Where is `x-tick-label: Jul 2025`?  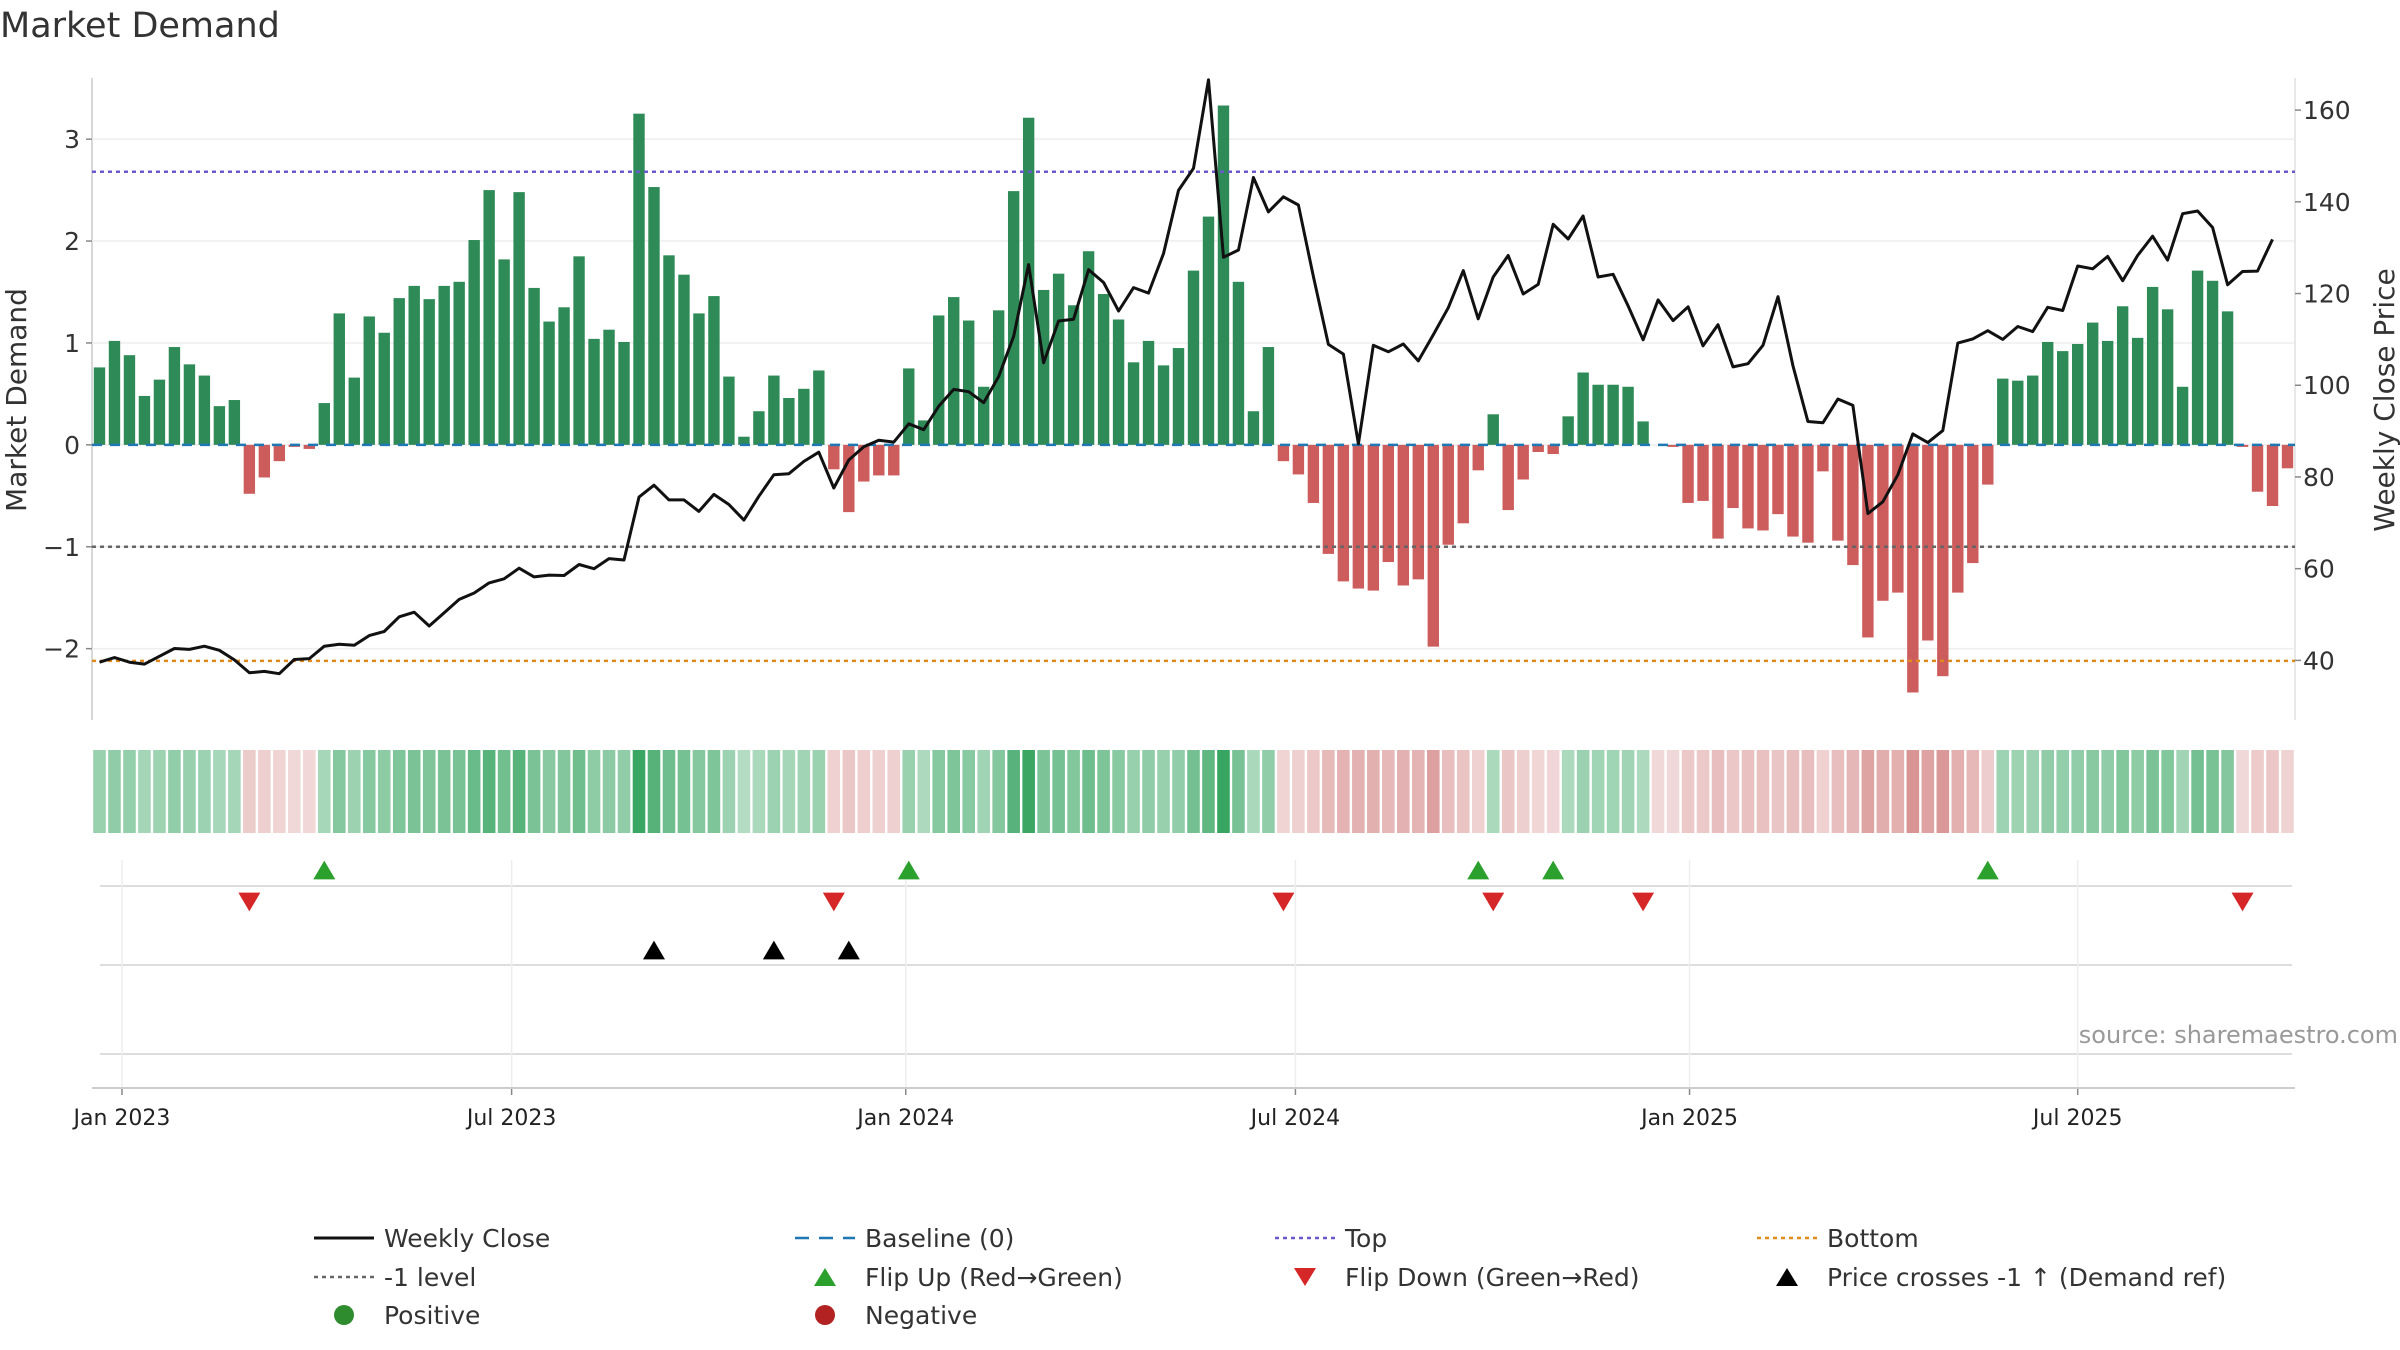 x-tick-label: Jul 2025 is located at coordinates (2077, 1118).